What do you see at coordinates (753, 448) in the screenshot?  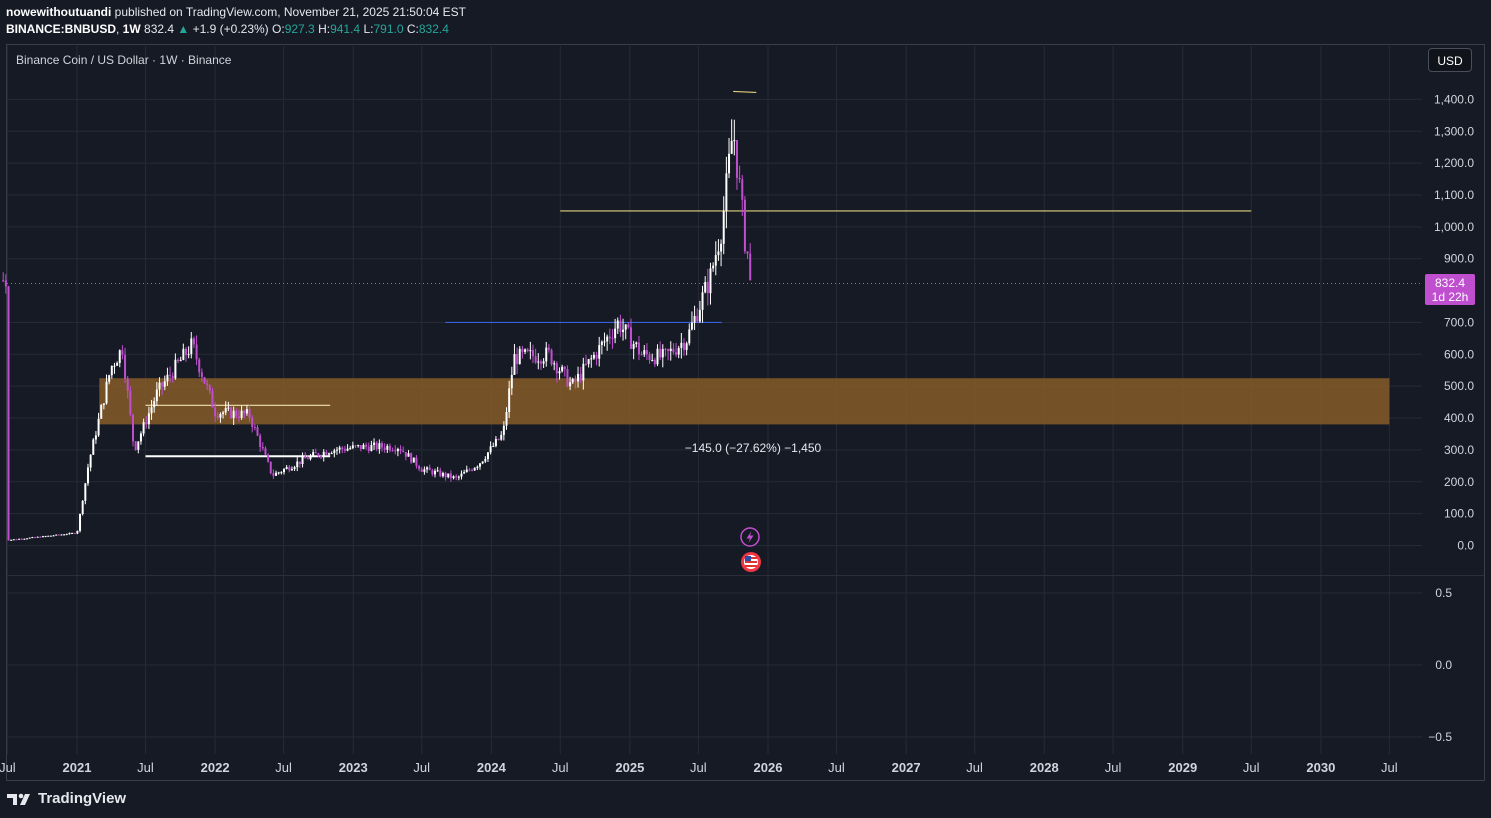 I see `measure-label: −145.0 (−27.62%) −1,450` at bounding box center [753, 448].